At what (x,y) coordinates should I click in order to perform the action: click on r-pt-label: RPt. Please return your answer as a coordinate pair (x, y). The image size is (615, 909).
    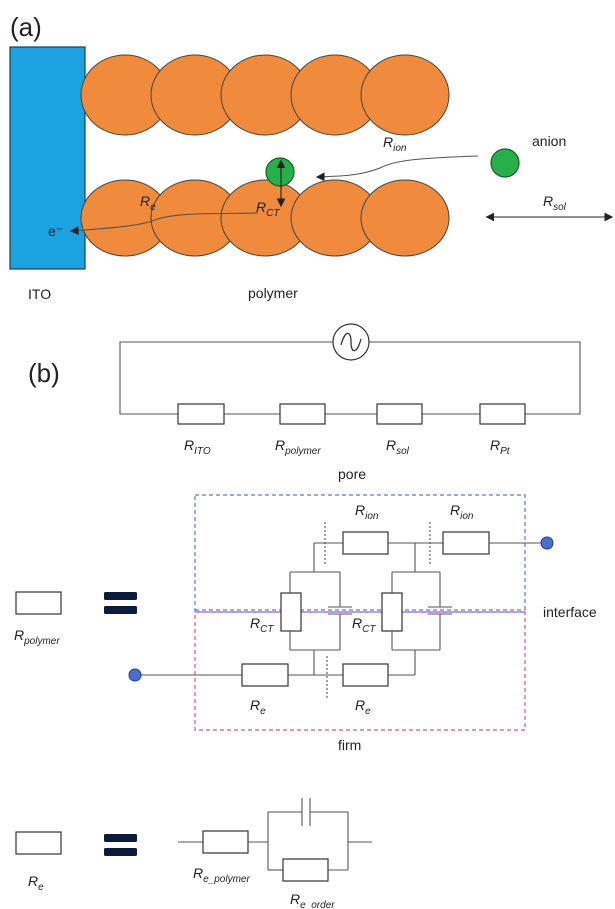
    Looking at the image, I should click on (500, 447).